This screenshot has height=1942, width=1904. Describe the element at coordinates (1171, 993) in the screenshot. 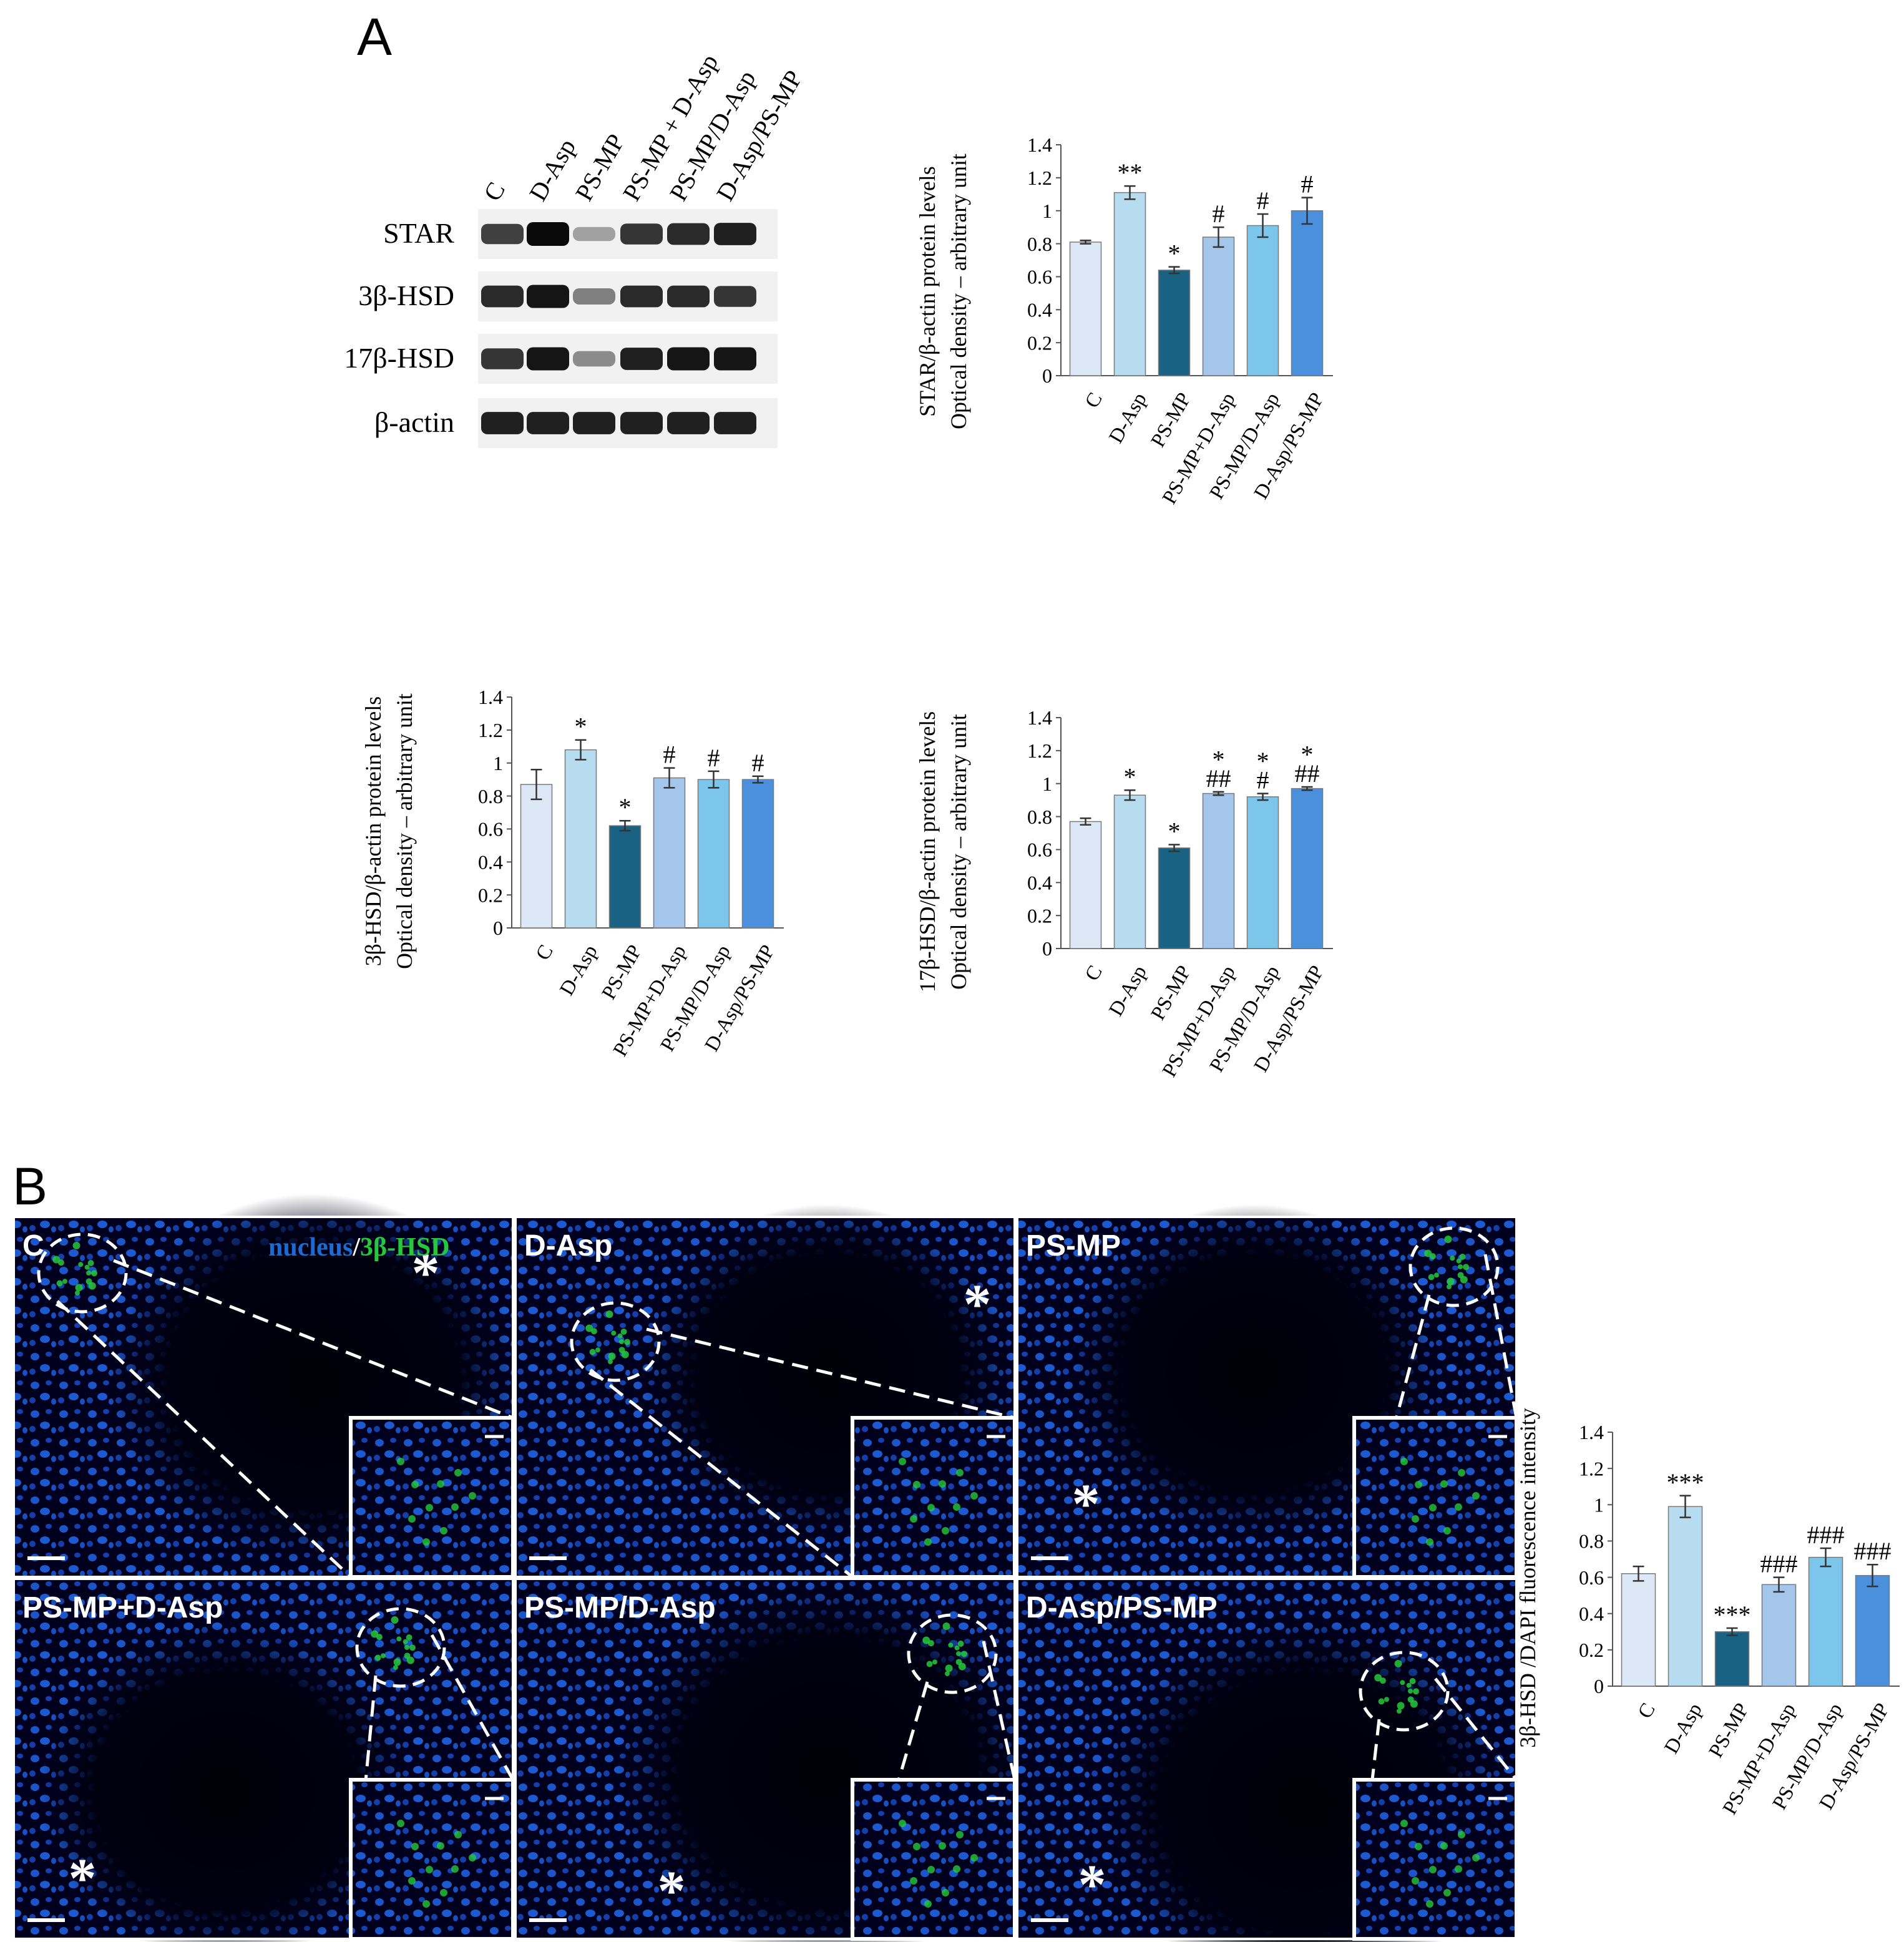

I see `x-tick-label: PS-MP` at that location.